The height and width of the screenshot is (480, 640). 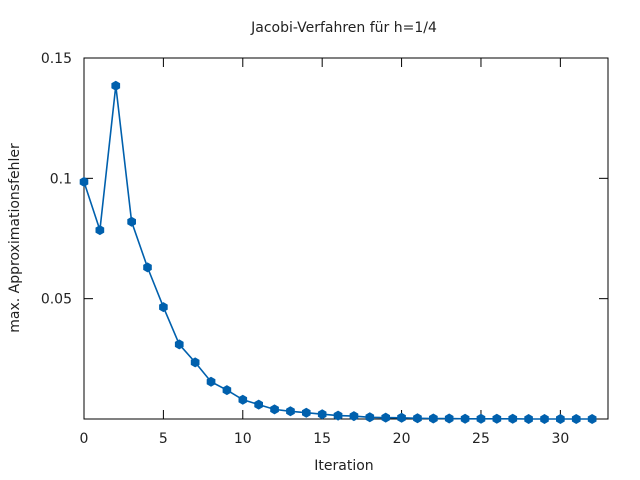 What do you see at coordinates (163, 439) in the screenshot?
I see `x-tick-label: 5` at bounding box center [163, 439].